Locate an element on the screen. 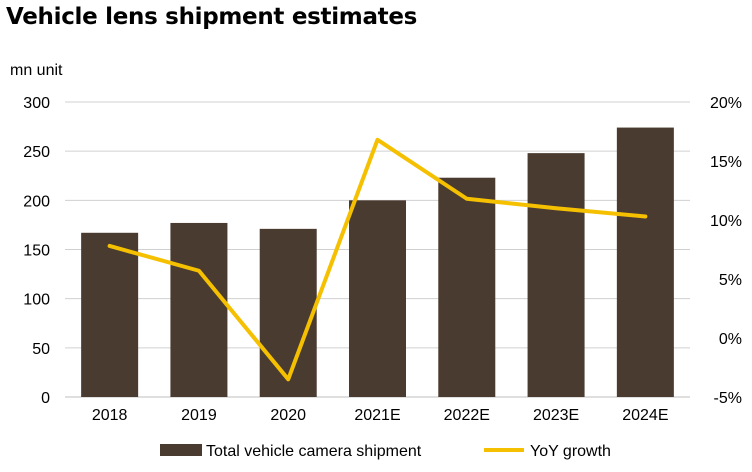  x-axis-ticks: 2018 2019 2020 2021E 2022E 2023E 2024E is located at coordinates (380, 415).